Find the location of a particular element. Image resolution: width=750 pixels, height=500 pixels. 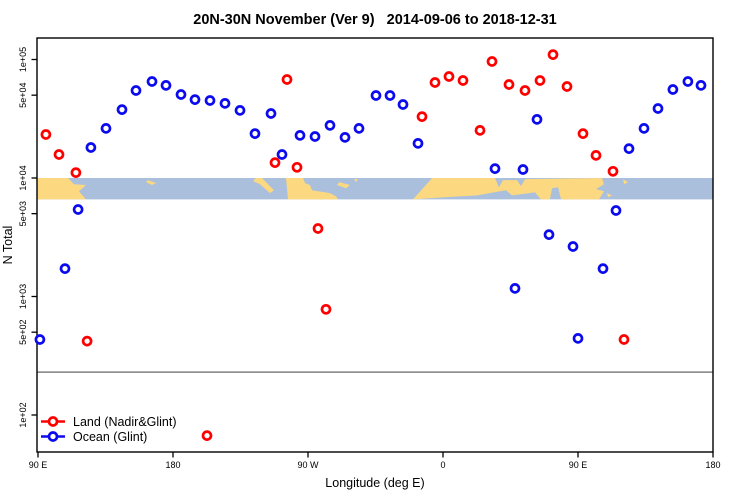

y-axis: 1e+05 5e+04 1e+04 5e+03 1e+03 5e+02 1e+02 is located at coordinates (27, 237).